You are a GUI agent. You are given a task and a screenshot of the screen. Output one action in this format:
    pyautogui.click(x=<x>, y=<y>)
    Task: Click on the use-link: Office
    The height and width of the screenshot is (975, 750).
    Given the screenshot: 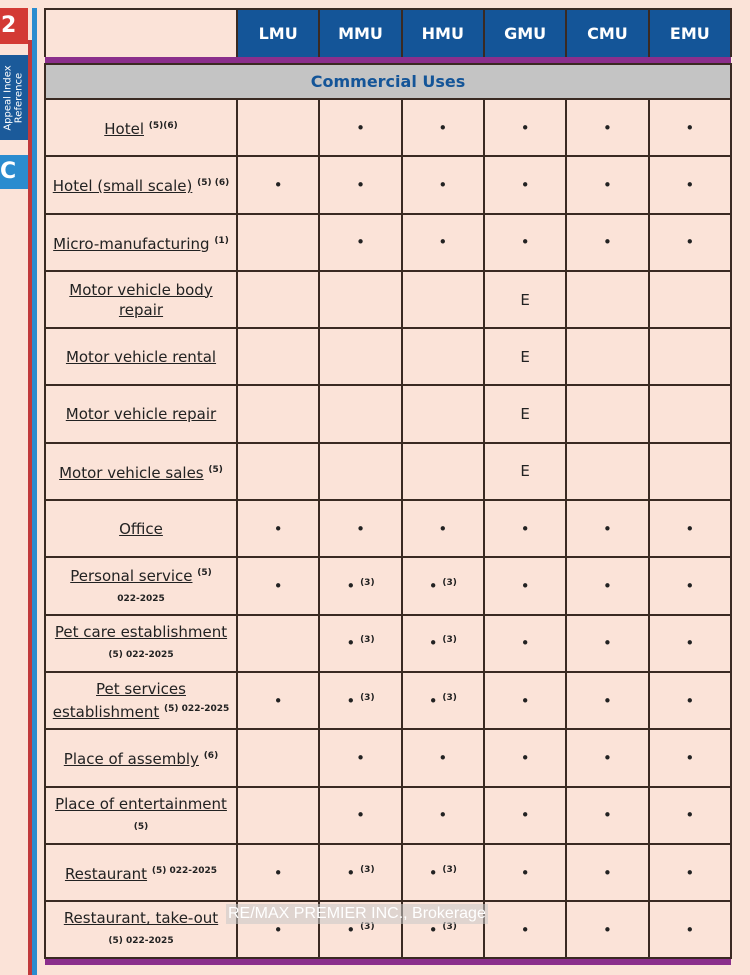 What is the action you would take?
    pyautogui.click(x=141, y=528)
    